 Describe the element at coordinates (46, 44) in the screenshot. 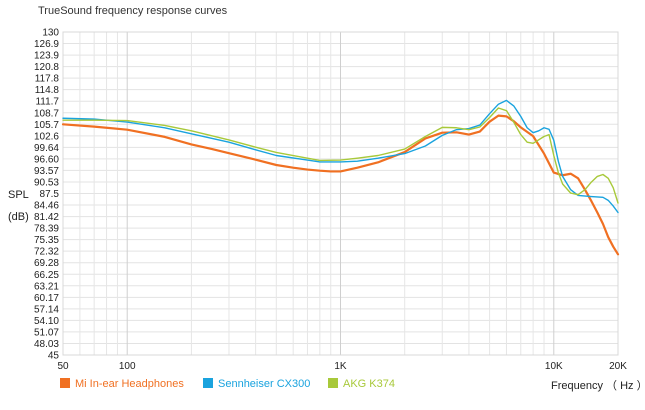

I see `y-tick-label: 126.9` at that location.